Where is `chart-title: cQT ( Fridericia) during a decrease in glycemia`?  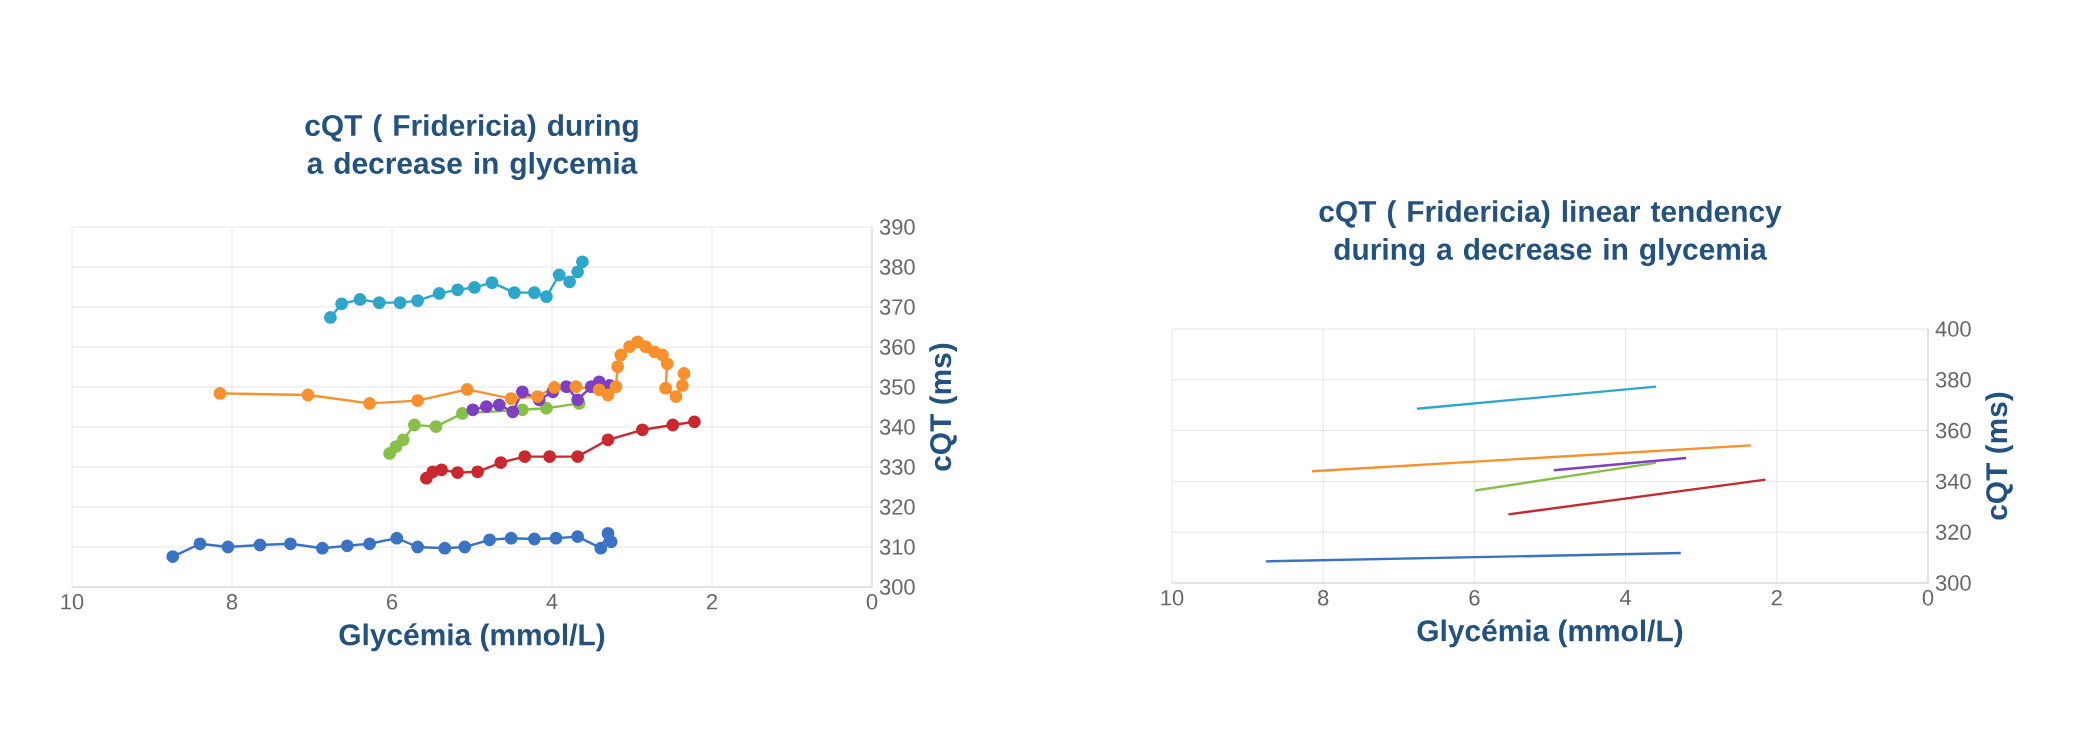
chart-title: cQT ( Fridericia) during a decrease in glycemia is located at coordinates (471, 147).